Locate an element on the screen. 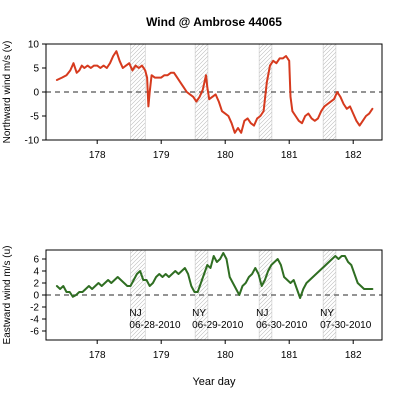 This screenshot has width=400, height=400. y-axis-label: Eastward wind m/s (u) is located at coordinates (7, 295).